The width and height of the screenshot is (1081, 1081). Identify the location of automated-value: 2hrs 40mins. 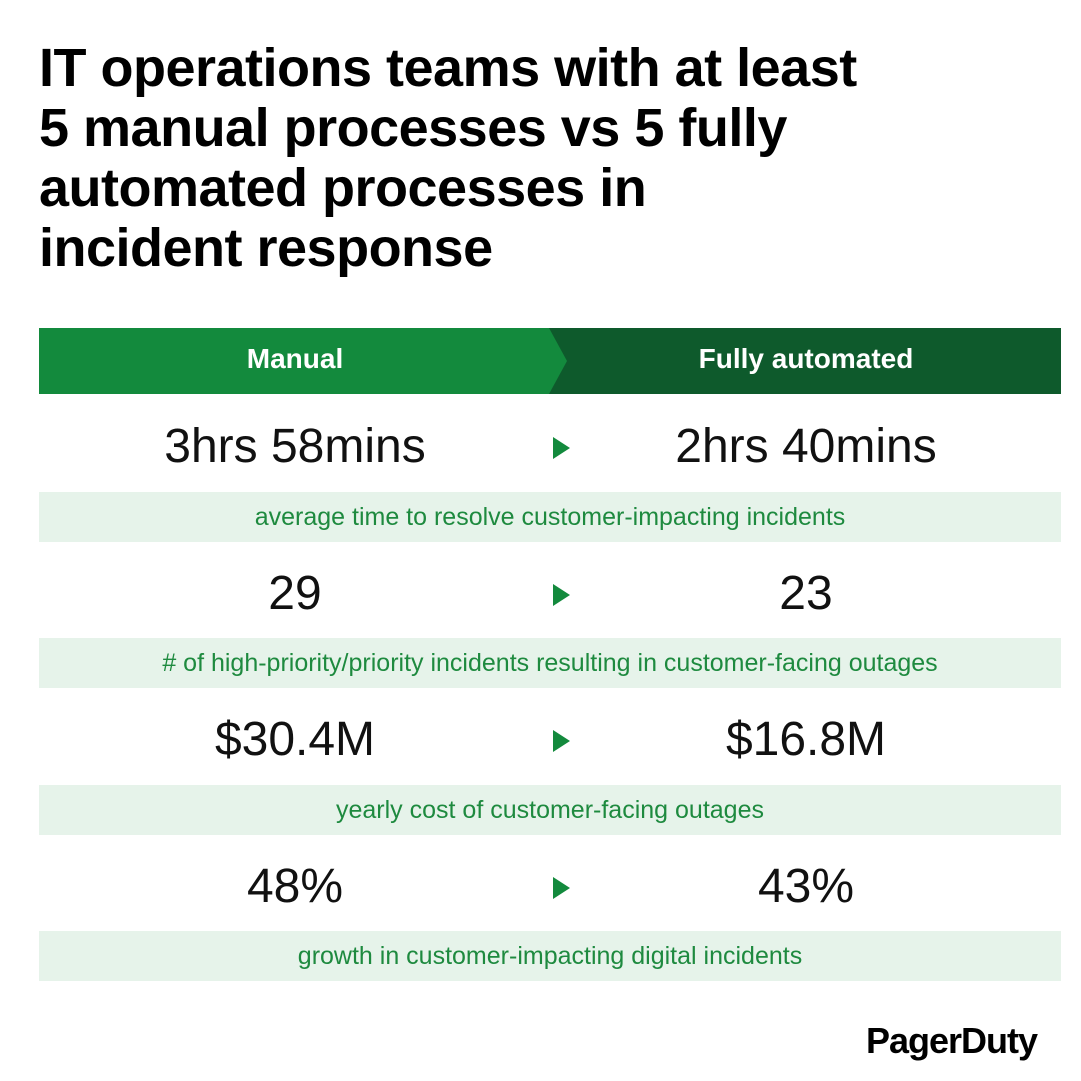
(806, 446).